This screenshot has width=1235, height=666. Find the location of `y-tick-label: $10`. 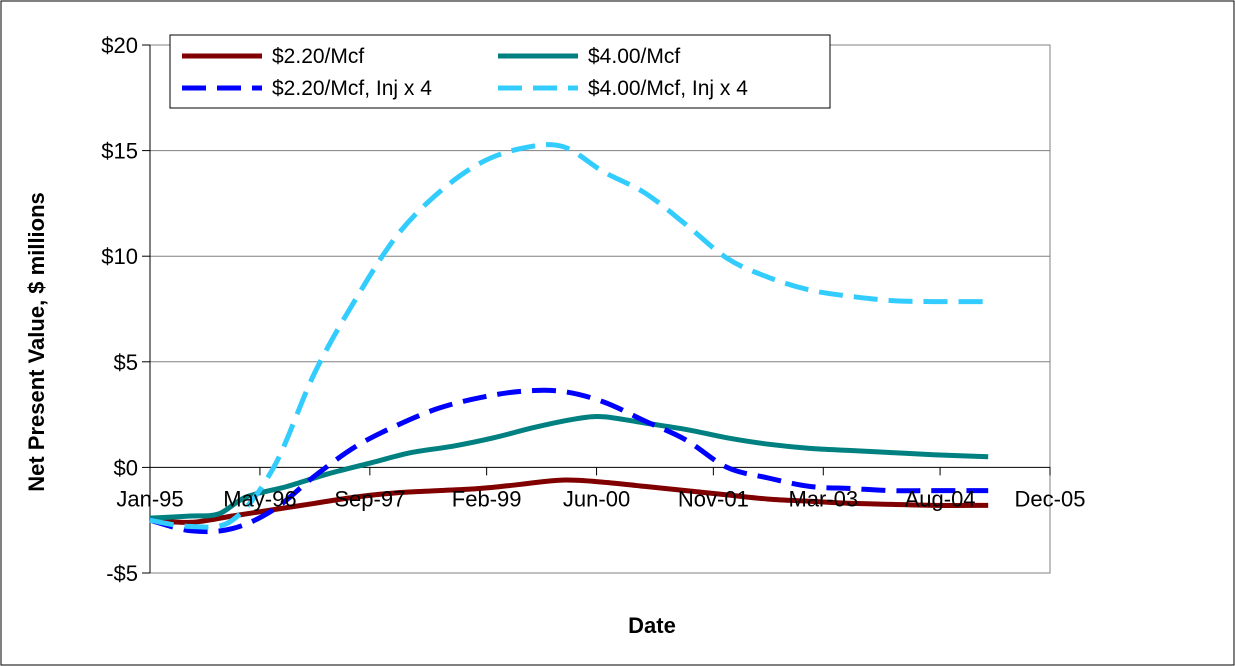

y-tick-label: $10 is located at coordinates (119, 256).